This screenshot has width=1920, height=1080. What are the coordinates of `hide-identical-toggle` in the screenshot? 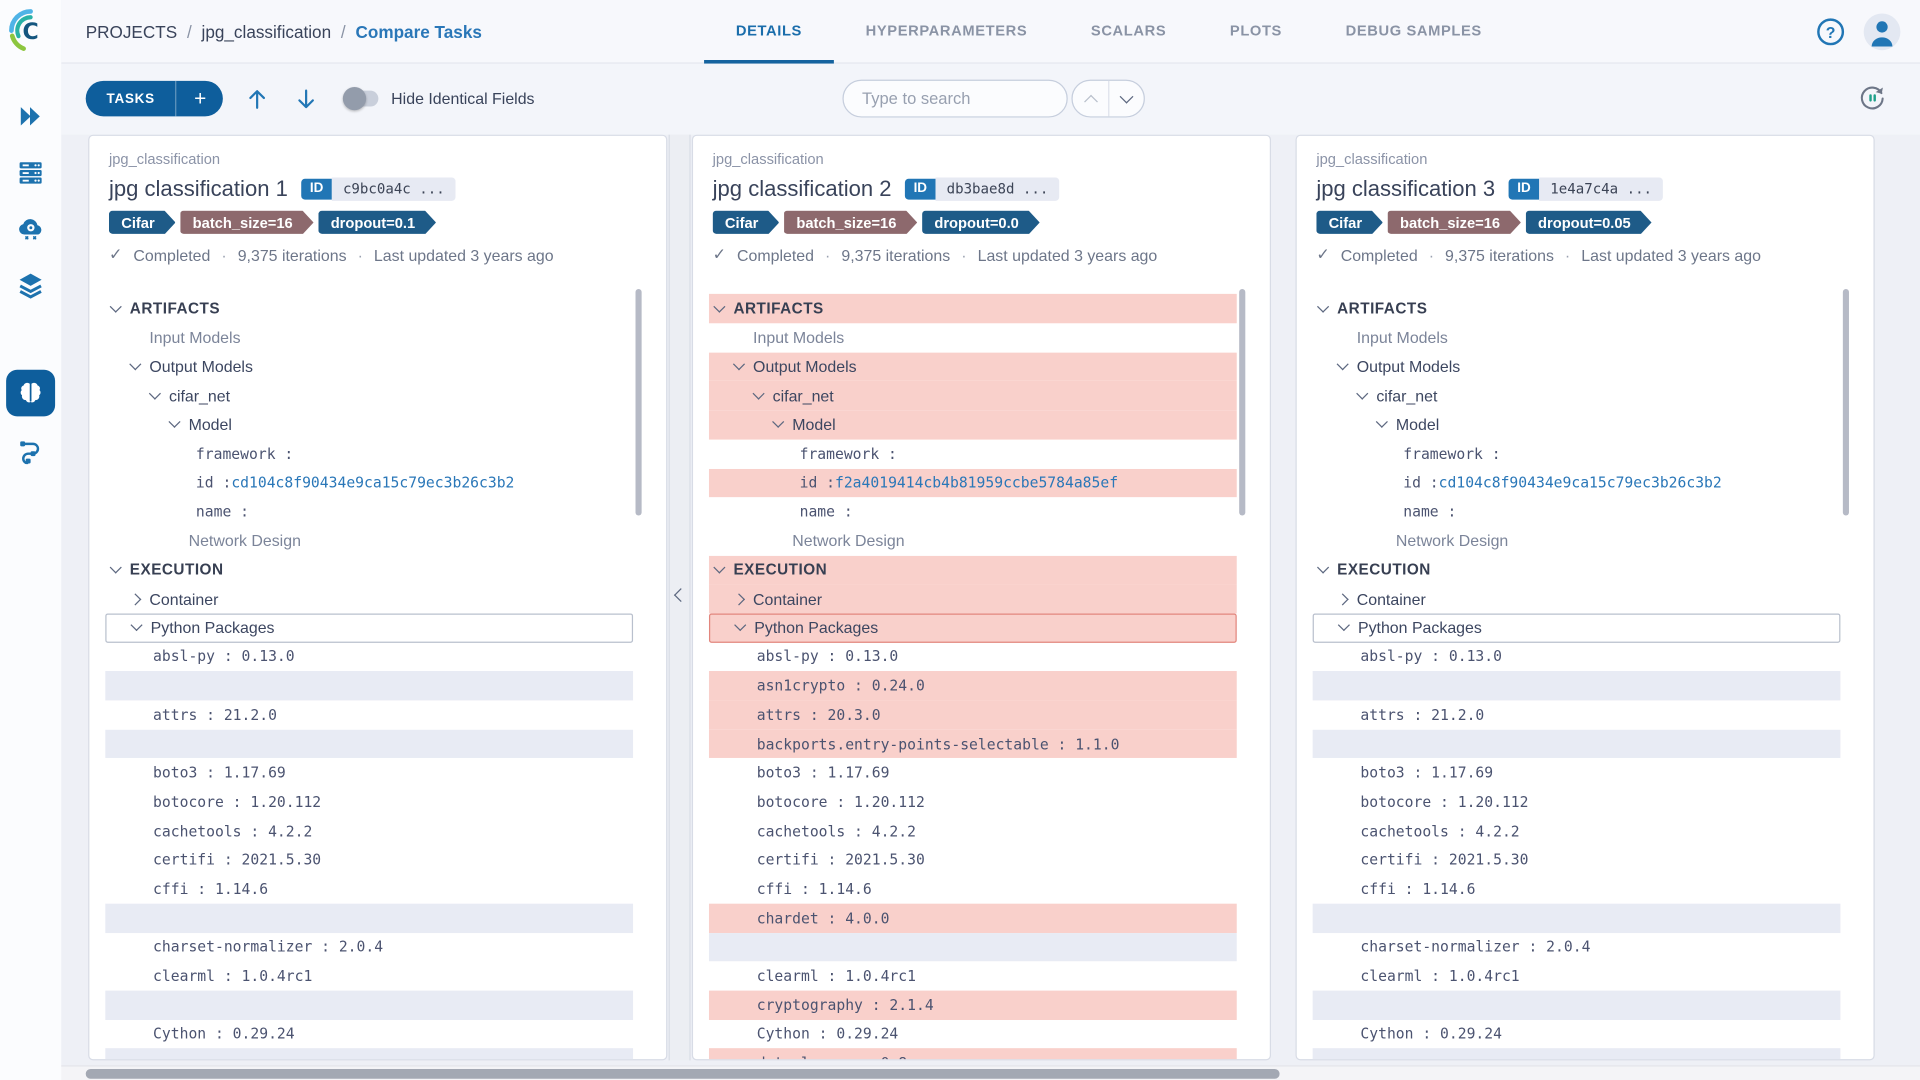 It's located at (361, 98).